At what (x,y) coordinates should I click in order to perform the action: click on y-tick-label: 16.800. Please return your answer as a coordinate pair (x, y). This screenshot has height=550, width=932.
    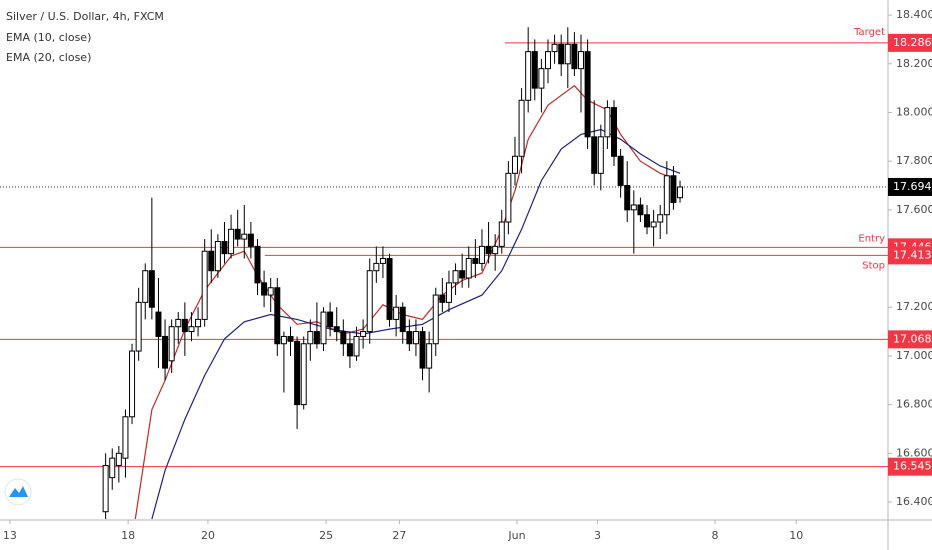
    Looking at the image, I should click on (914, 404).